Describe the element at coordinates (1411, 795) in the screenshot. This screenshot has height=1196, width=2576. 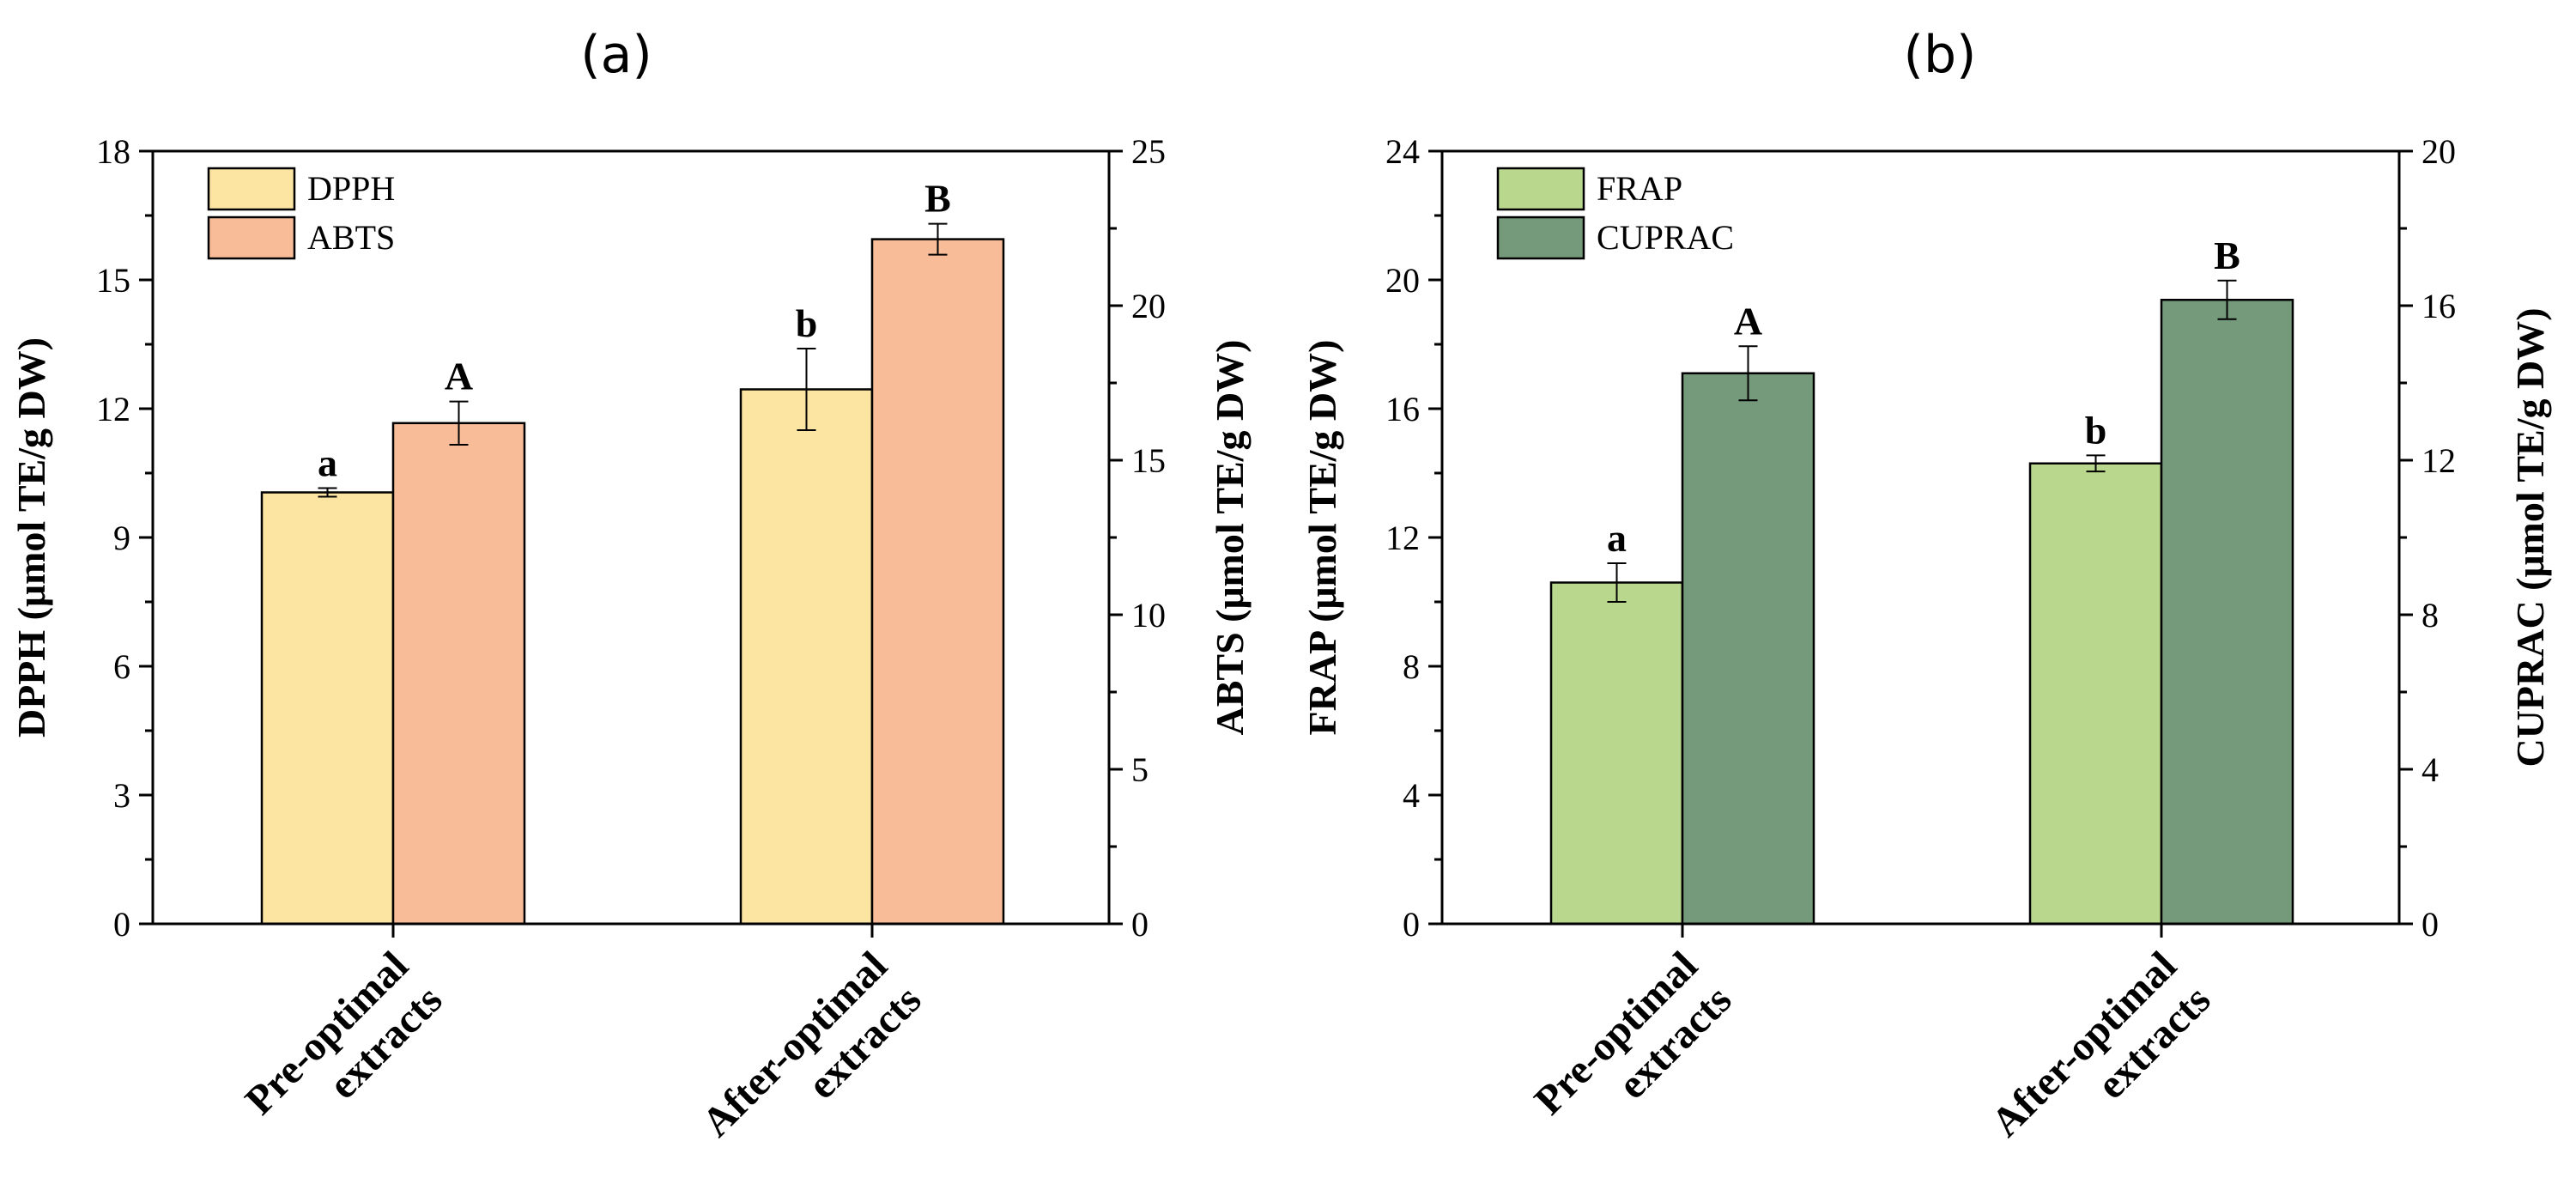
I see `y-left-tick-label: 4` at that location.